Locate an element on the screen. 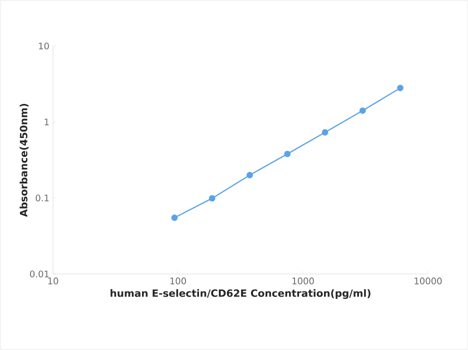  y-tick-label: 1 is located at coordinates (46, 122).